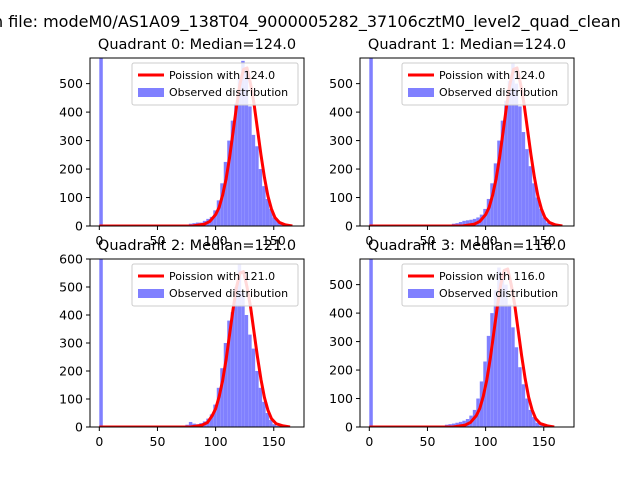  I want to click on legend-observed-label: Observed distribution, so click(228, 293).